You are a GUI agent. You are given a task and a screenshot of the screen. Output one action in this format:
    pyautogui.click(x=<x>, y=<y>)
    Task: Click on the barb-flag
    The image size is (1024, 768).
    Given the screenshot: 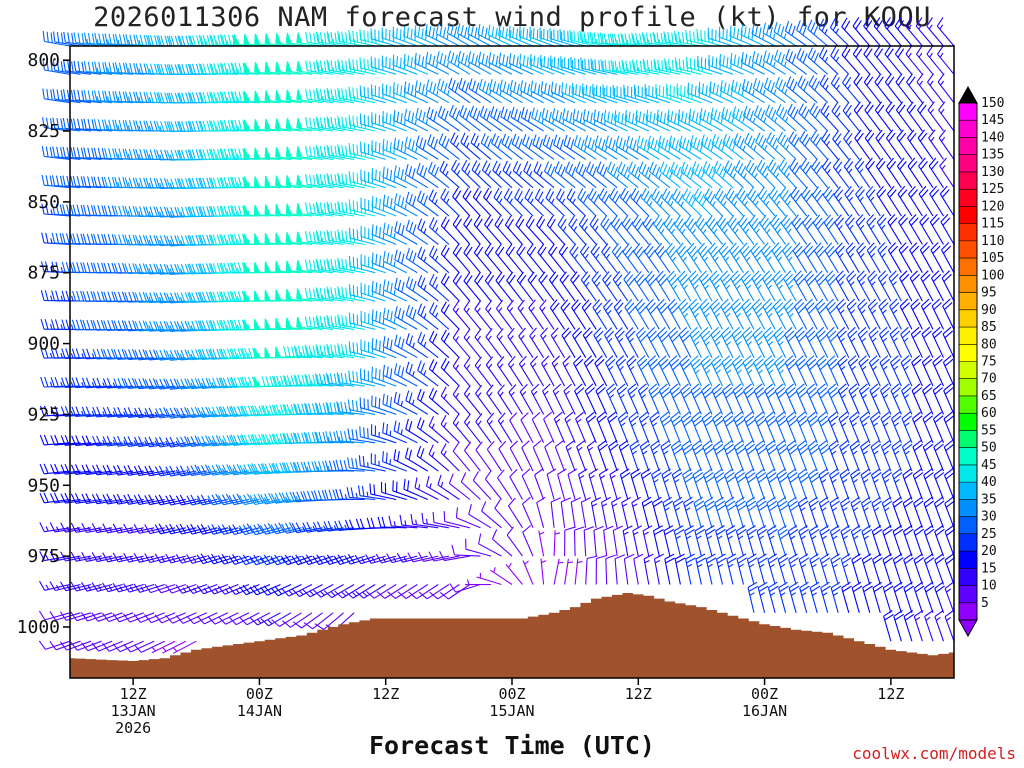 What is the action you would take?
    pyautogui.click(x=256, y=296)
    